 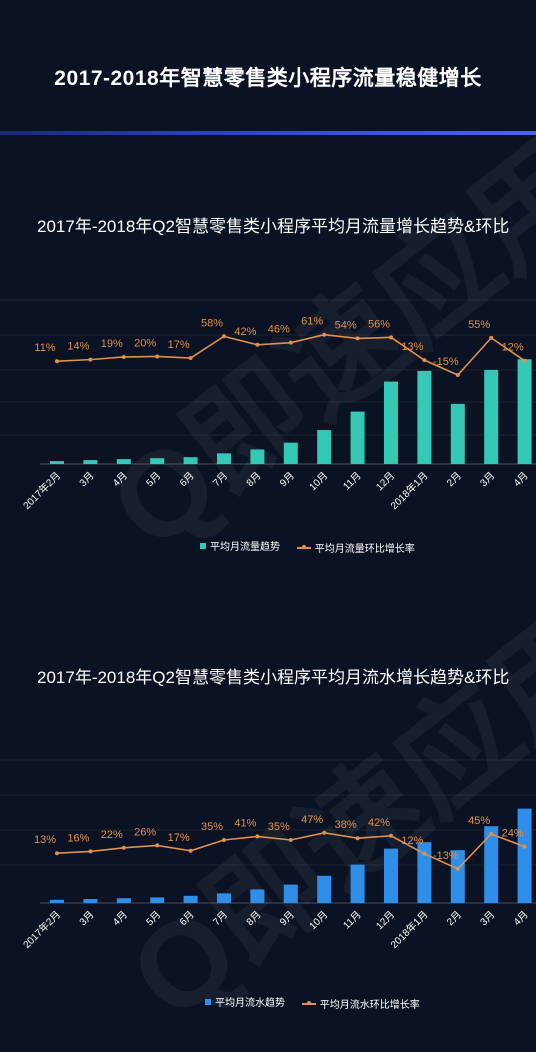 What do you see at coordinates (312, 820) in the screenshot?
I see `rate-label: 47%` at bounding box center [312, 820].